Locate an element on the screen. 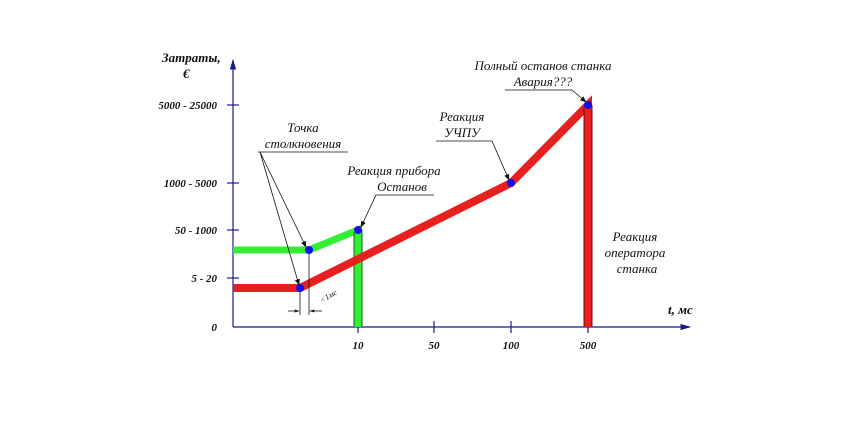 Image resolution: width=860 pixels, height=441 pixels. collision-arrow-red is located at coordinates (279, 218).